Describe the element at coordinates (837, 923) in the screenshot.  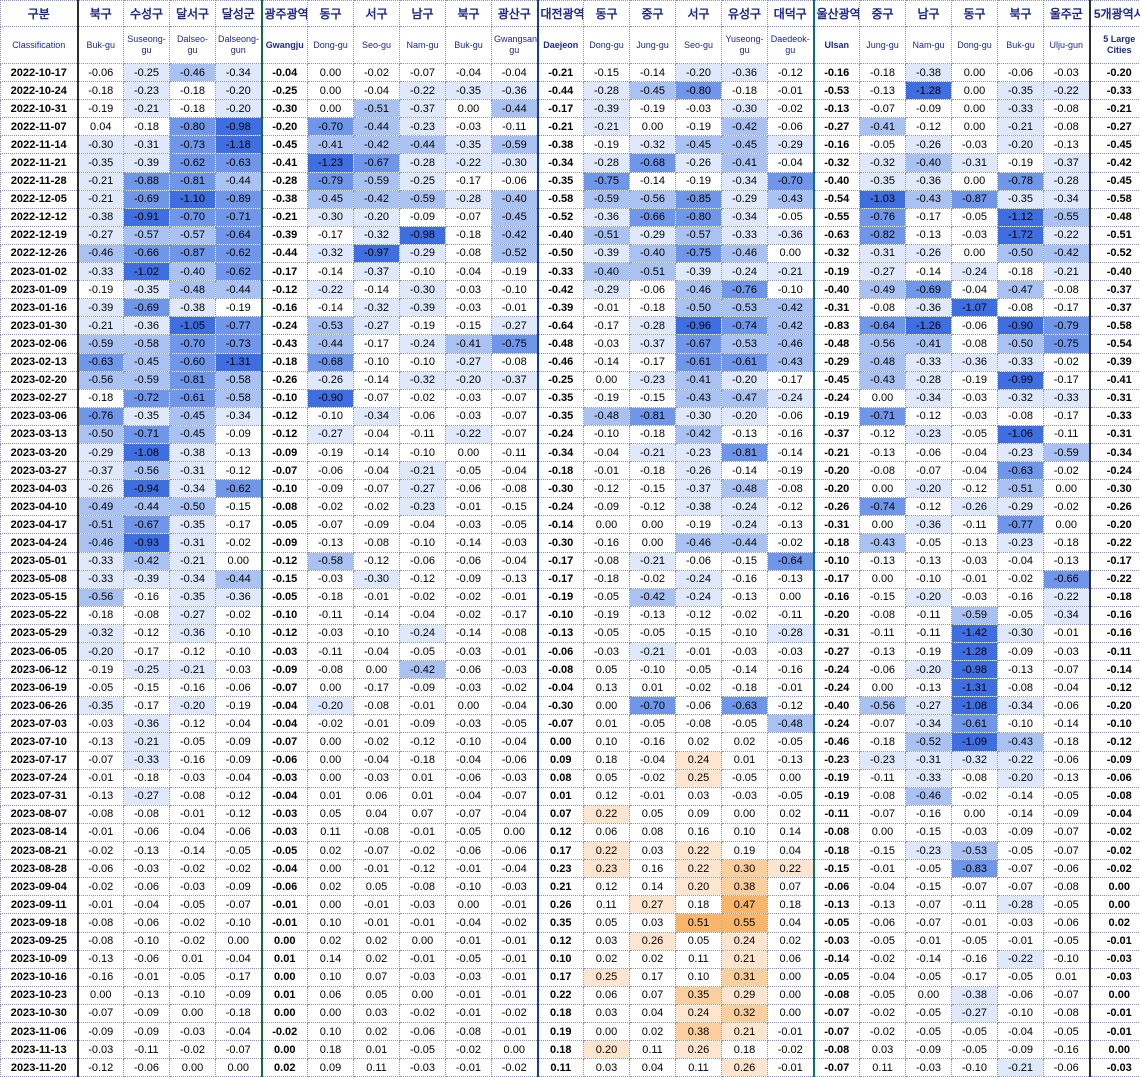
I see `value-cell: -0.05` at that location.